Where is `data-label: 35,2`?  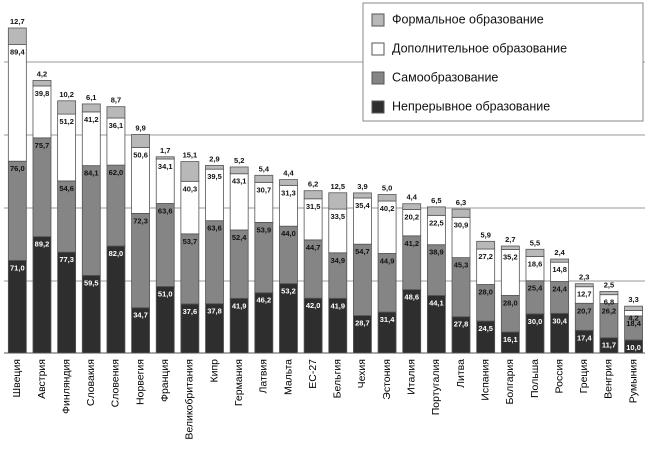 data-label: 35,2 is located at coordinates (510, 257).